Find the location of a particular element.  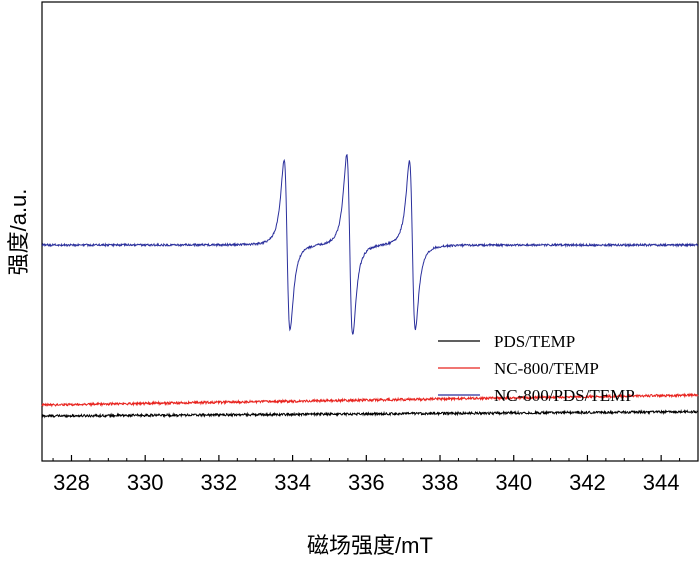

y-axis-label: 强度/a.u. is located at coordinates (18, 232).